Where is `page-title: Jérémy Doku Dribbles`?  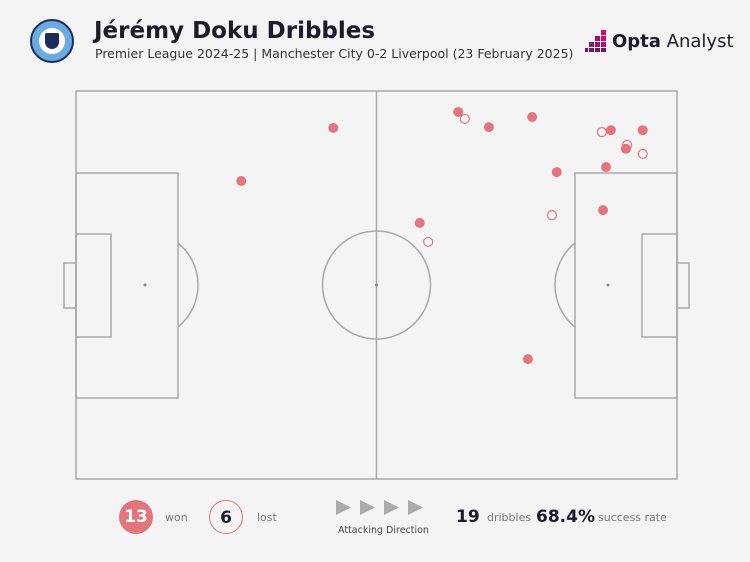
page-title: Jérémy Doku Dribbles is located at coordinates (235, 31).